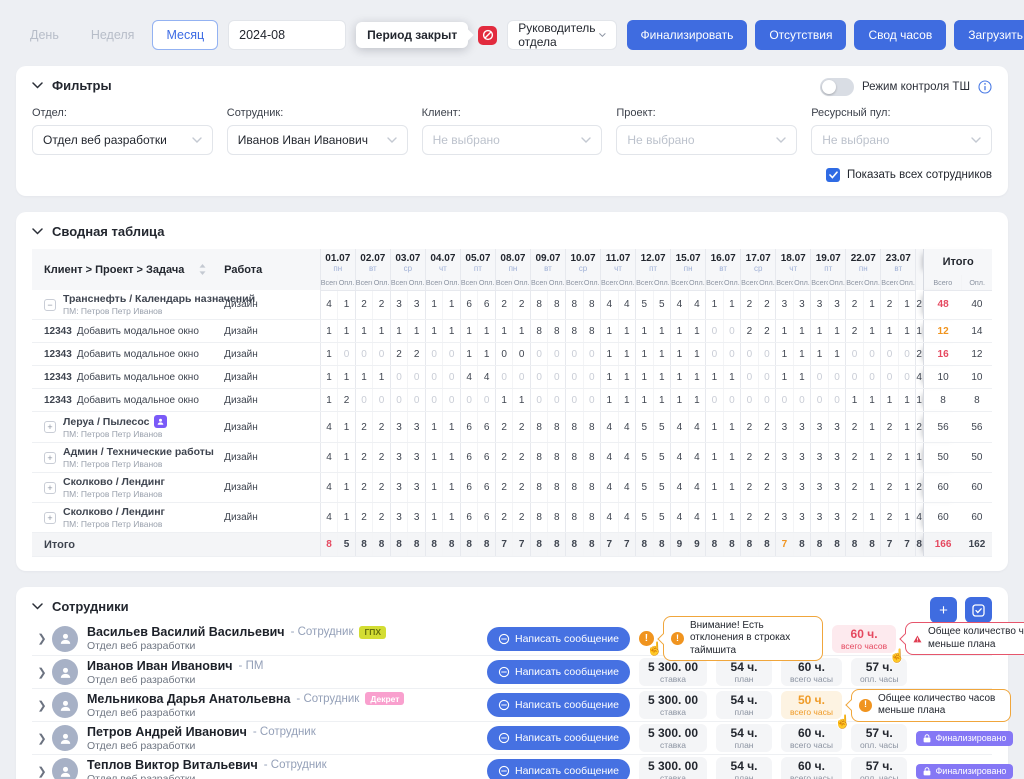 The width and height of the screenshot is (1024, 779). Describe the element at coordinates (836, 87) in the screenshot. I see `control-mode-toggle` at that location.